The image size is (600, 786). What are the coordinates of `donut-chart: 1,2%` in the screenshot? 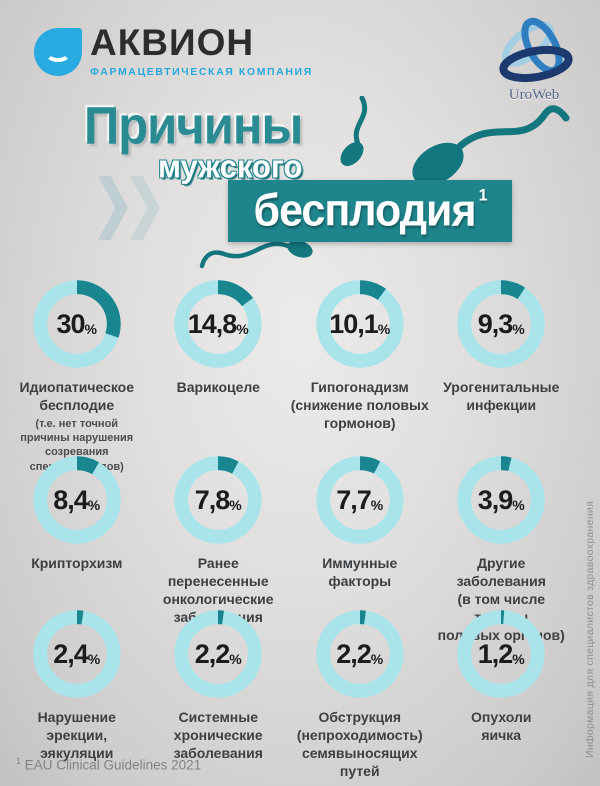 It's located at (501, 654).